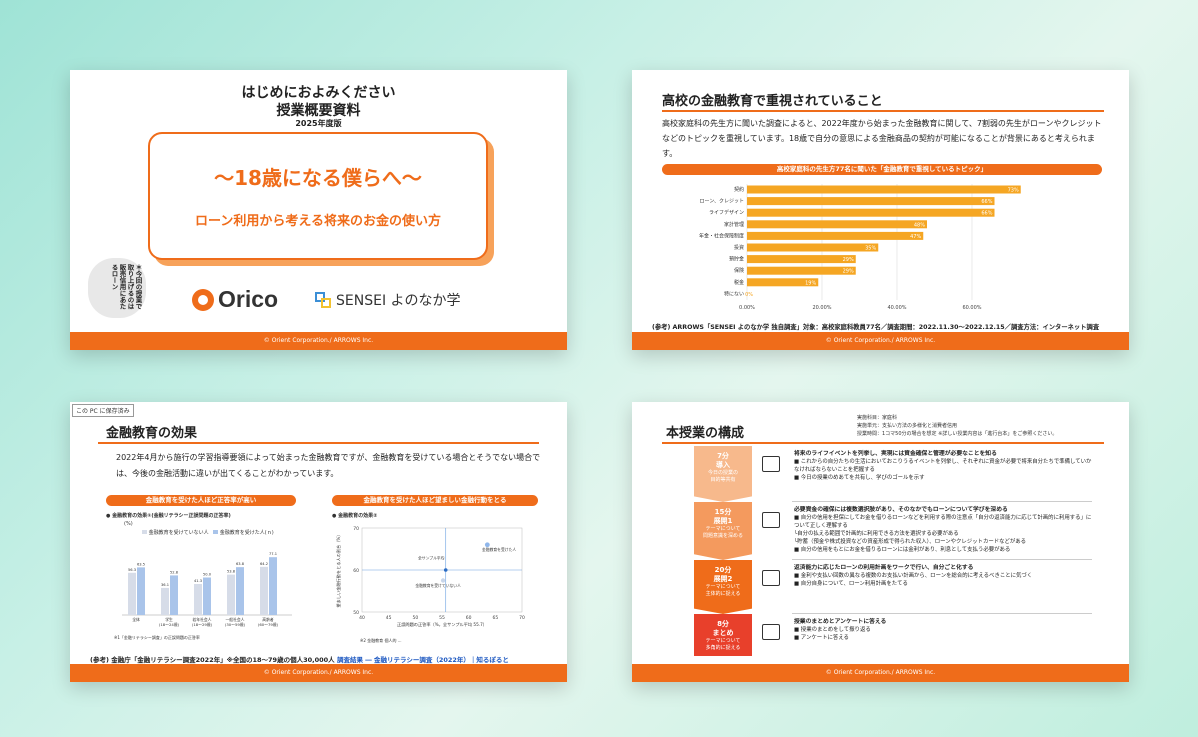 This screenshot has width=1198, height=737. What do you see at coordinates (723, 587) in the screenshot?
I see `step-badge: 20分 展開2 テーマについて 主体的に捉える` at bounding box center [723, 587].